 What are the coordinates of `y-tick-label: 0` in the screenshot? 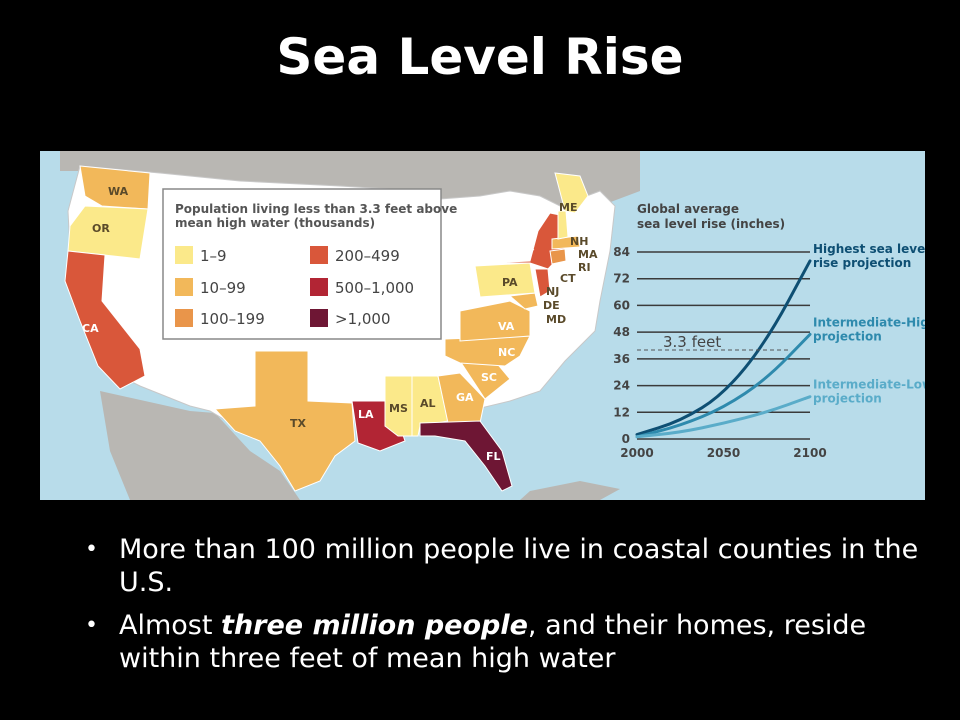 It's located at (626, 439).